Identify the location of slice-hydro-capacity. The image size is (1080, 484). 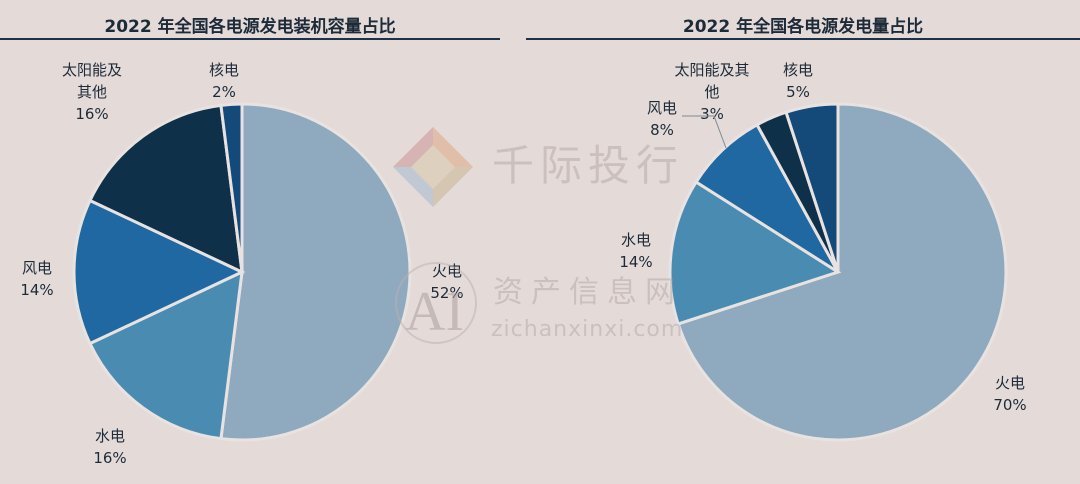
(165, 355).